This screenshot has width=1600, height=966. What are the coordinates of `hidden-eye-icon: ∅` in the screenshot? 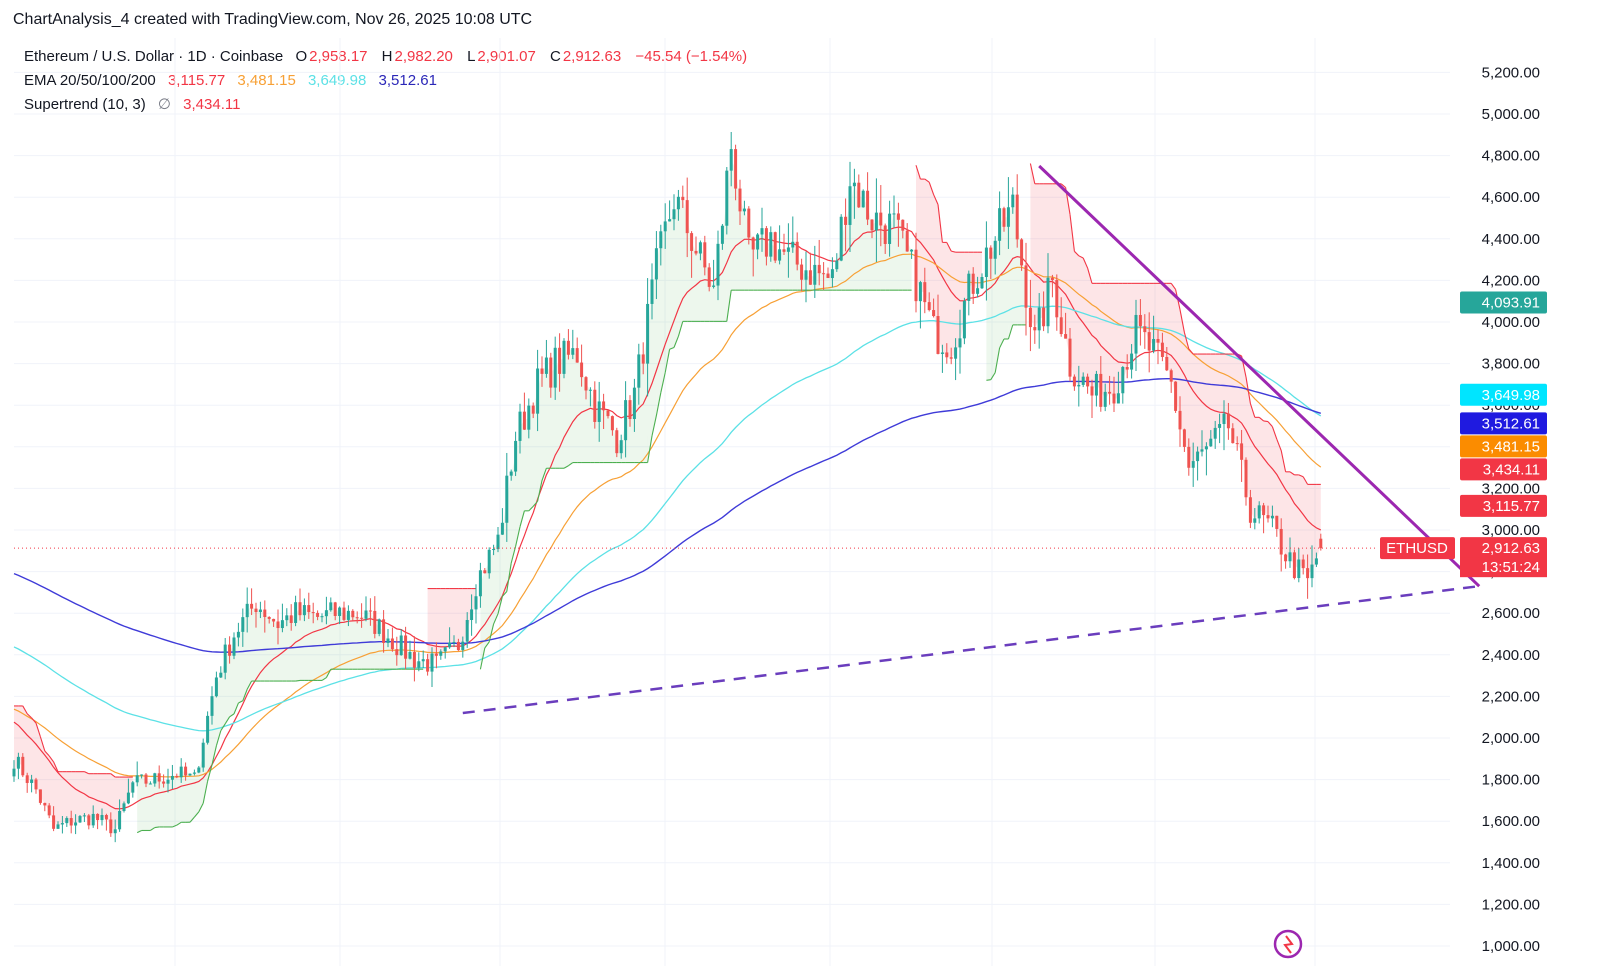 It's located at (164, 104).